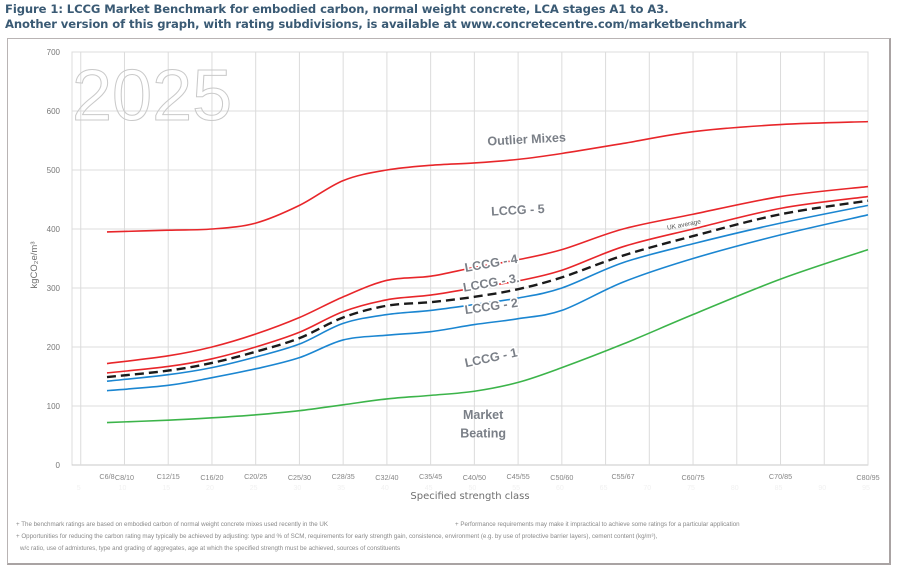  What do you see at coordinates (386, 477) in the screenshot?
I see `x-tick-label: C32/40` at bounding box center [386, 477].